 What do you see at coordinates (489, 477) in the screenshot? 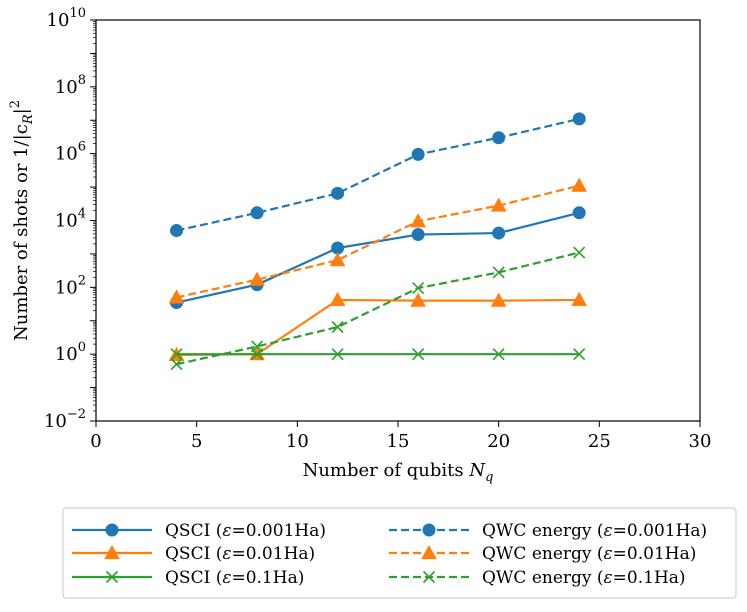
I see `x-axis-label-subscript: q` at bounding box center [489, 477].